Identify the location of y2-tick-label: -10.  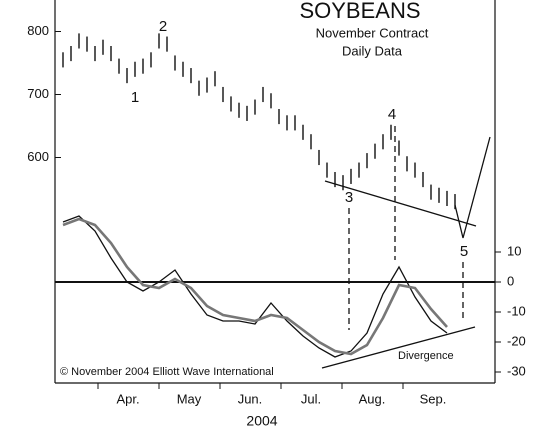
(516, 310).